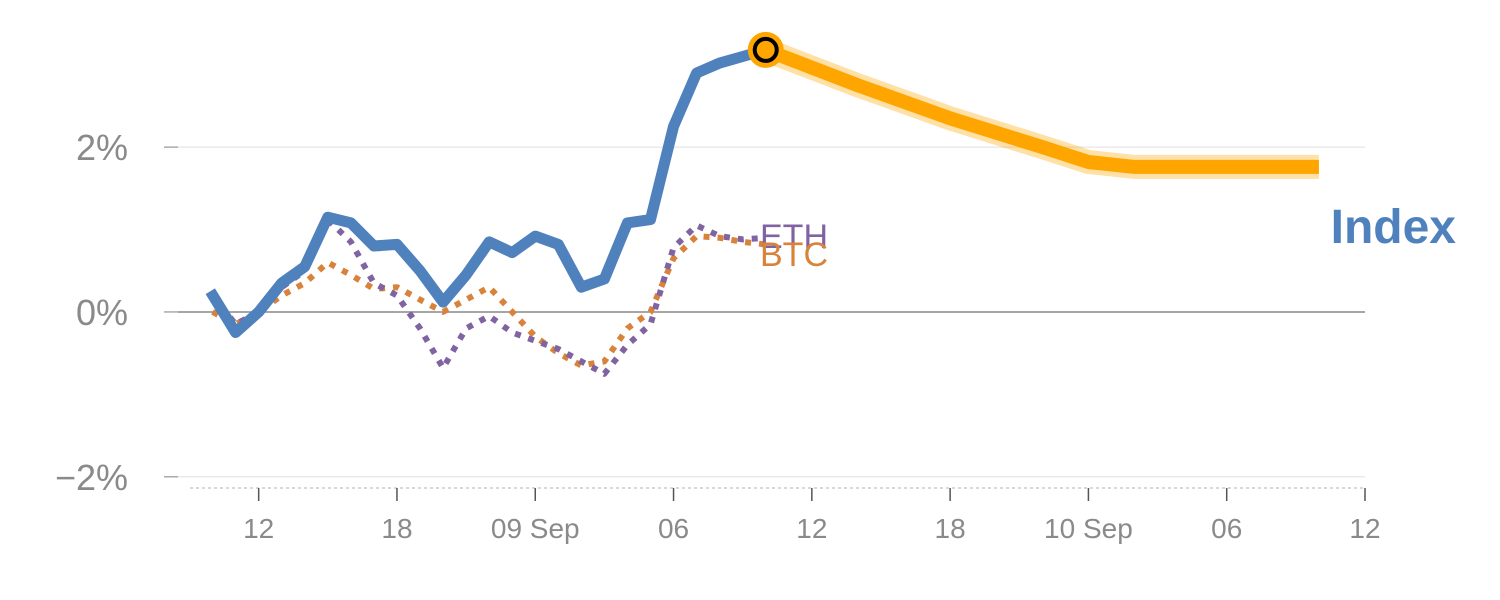 The image size is (1500, 600). Describe the element at coordinates (102, 147) in the screenshot. I see `y-tick-label: 2%` at that location.